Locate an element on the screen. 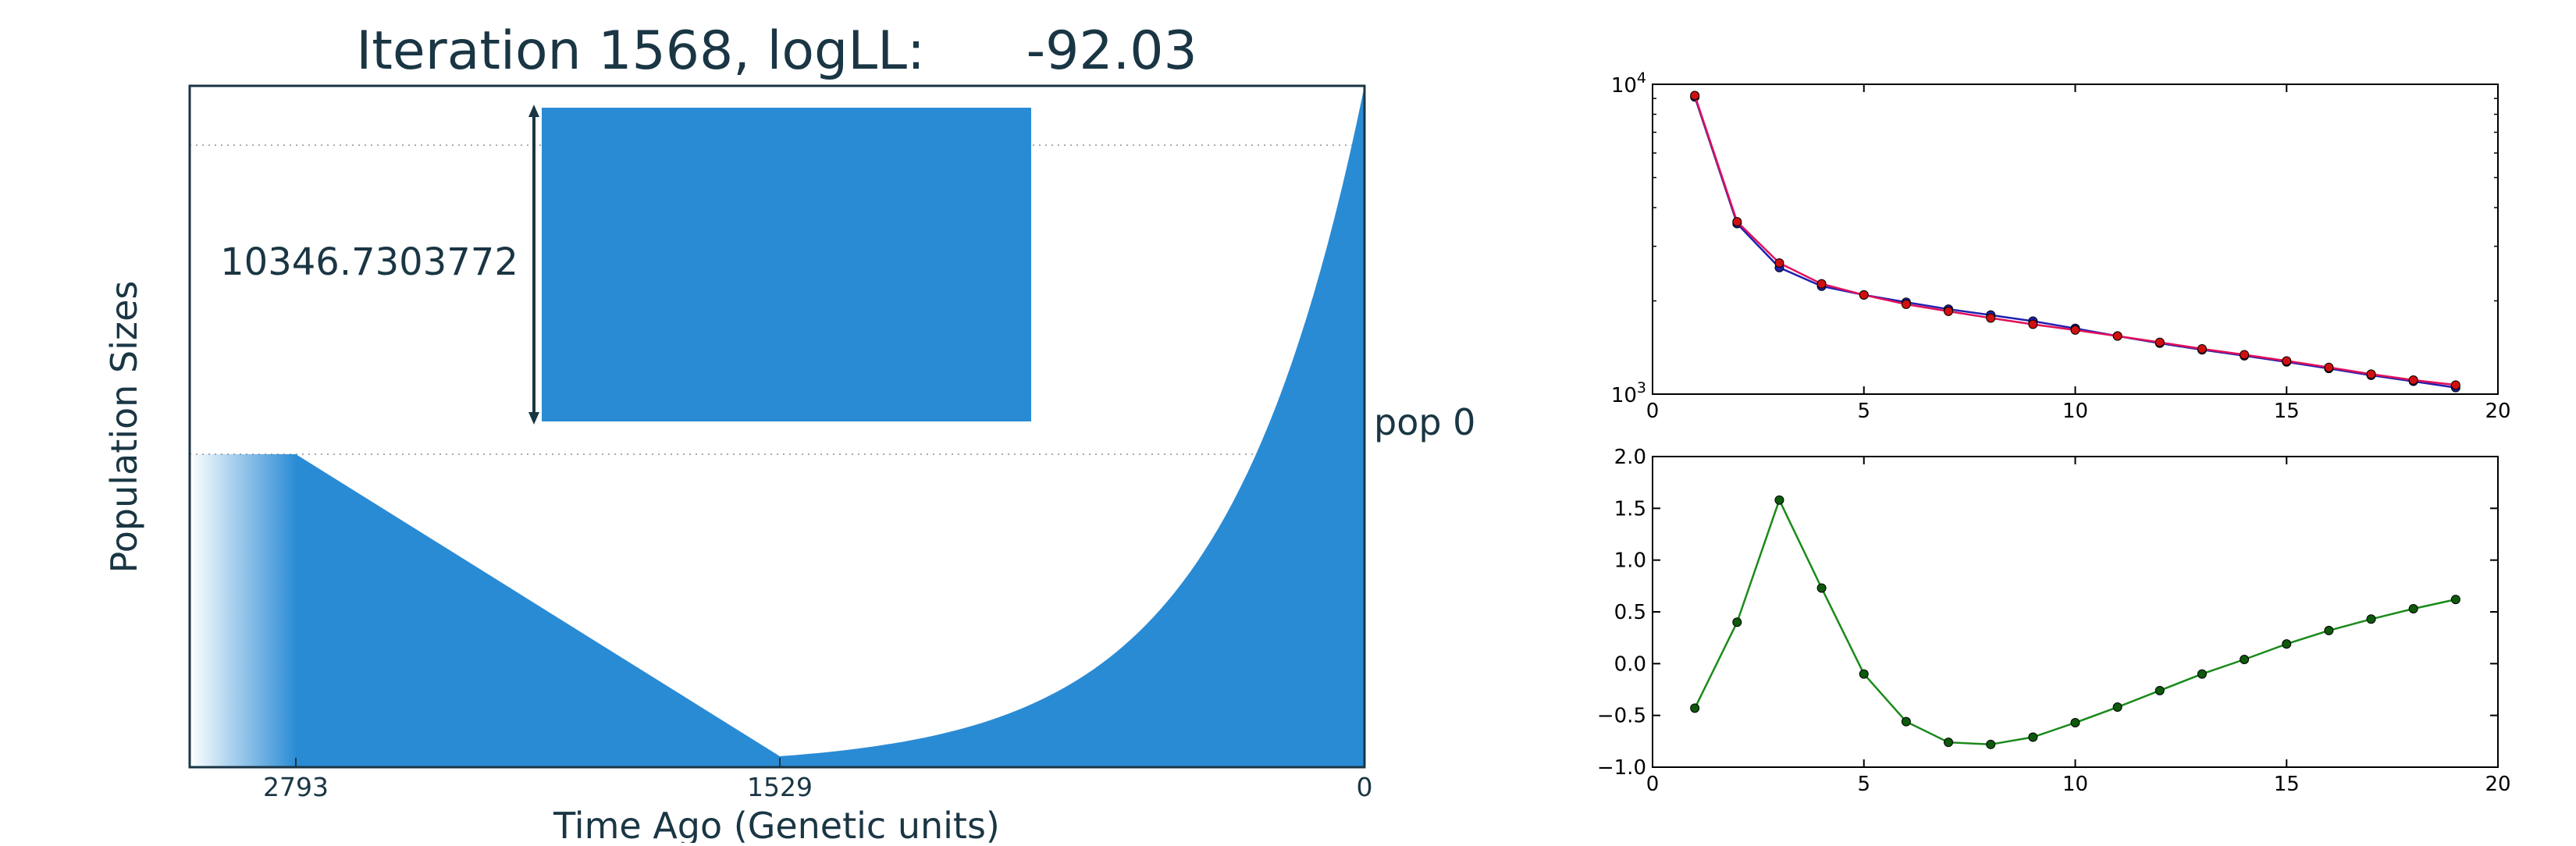 The image size is (2576, 846). y-tick-label: 1.0 is located at coordinates (1630, 561).